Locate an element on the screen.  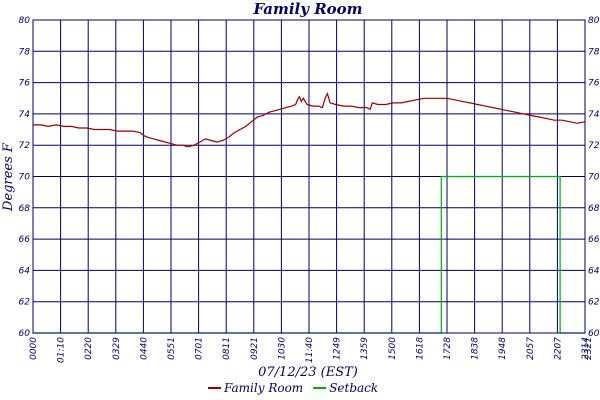
x-tick-7: 0811 is located at coordinates (227, 348).